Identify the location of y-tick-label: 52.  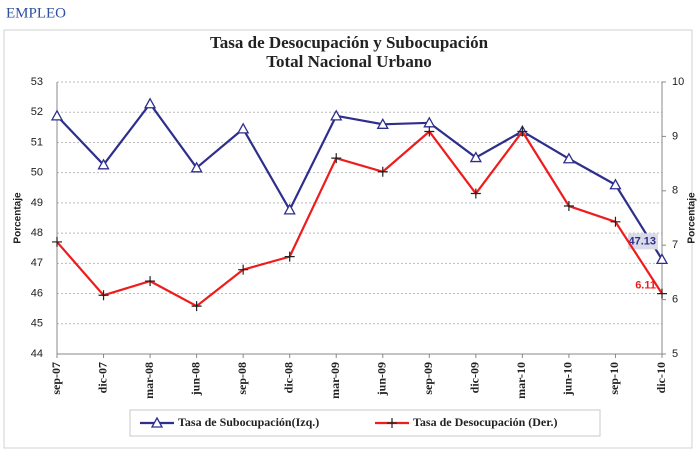
(37, 112).